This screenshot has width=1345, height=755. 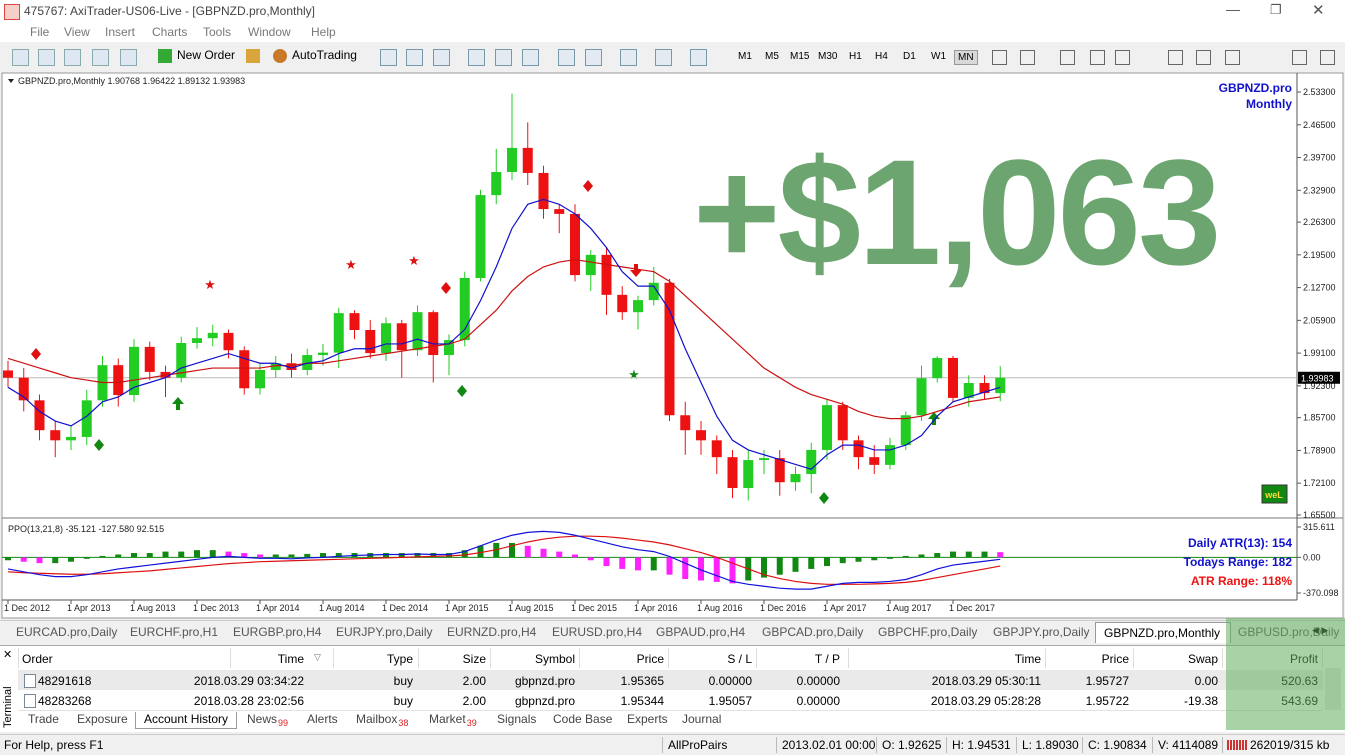 What do you see at coordinates (745, 56) in the screenshot?
I see `timeframe-button: M1` at bounding box center [745, 56].